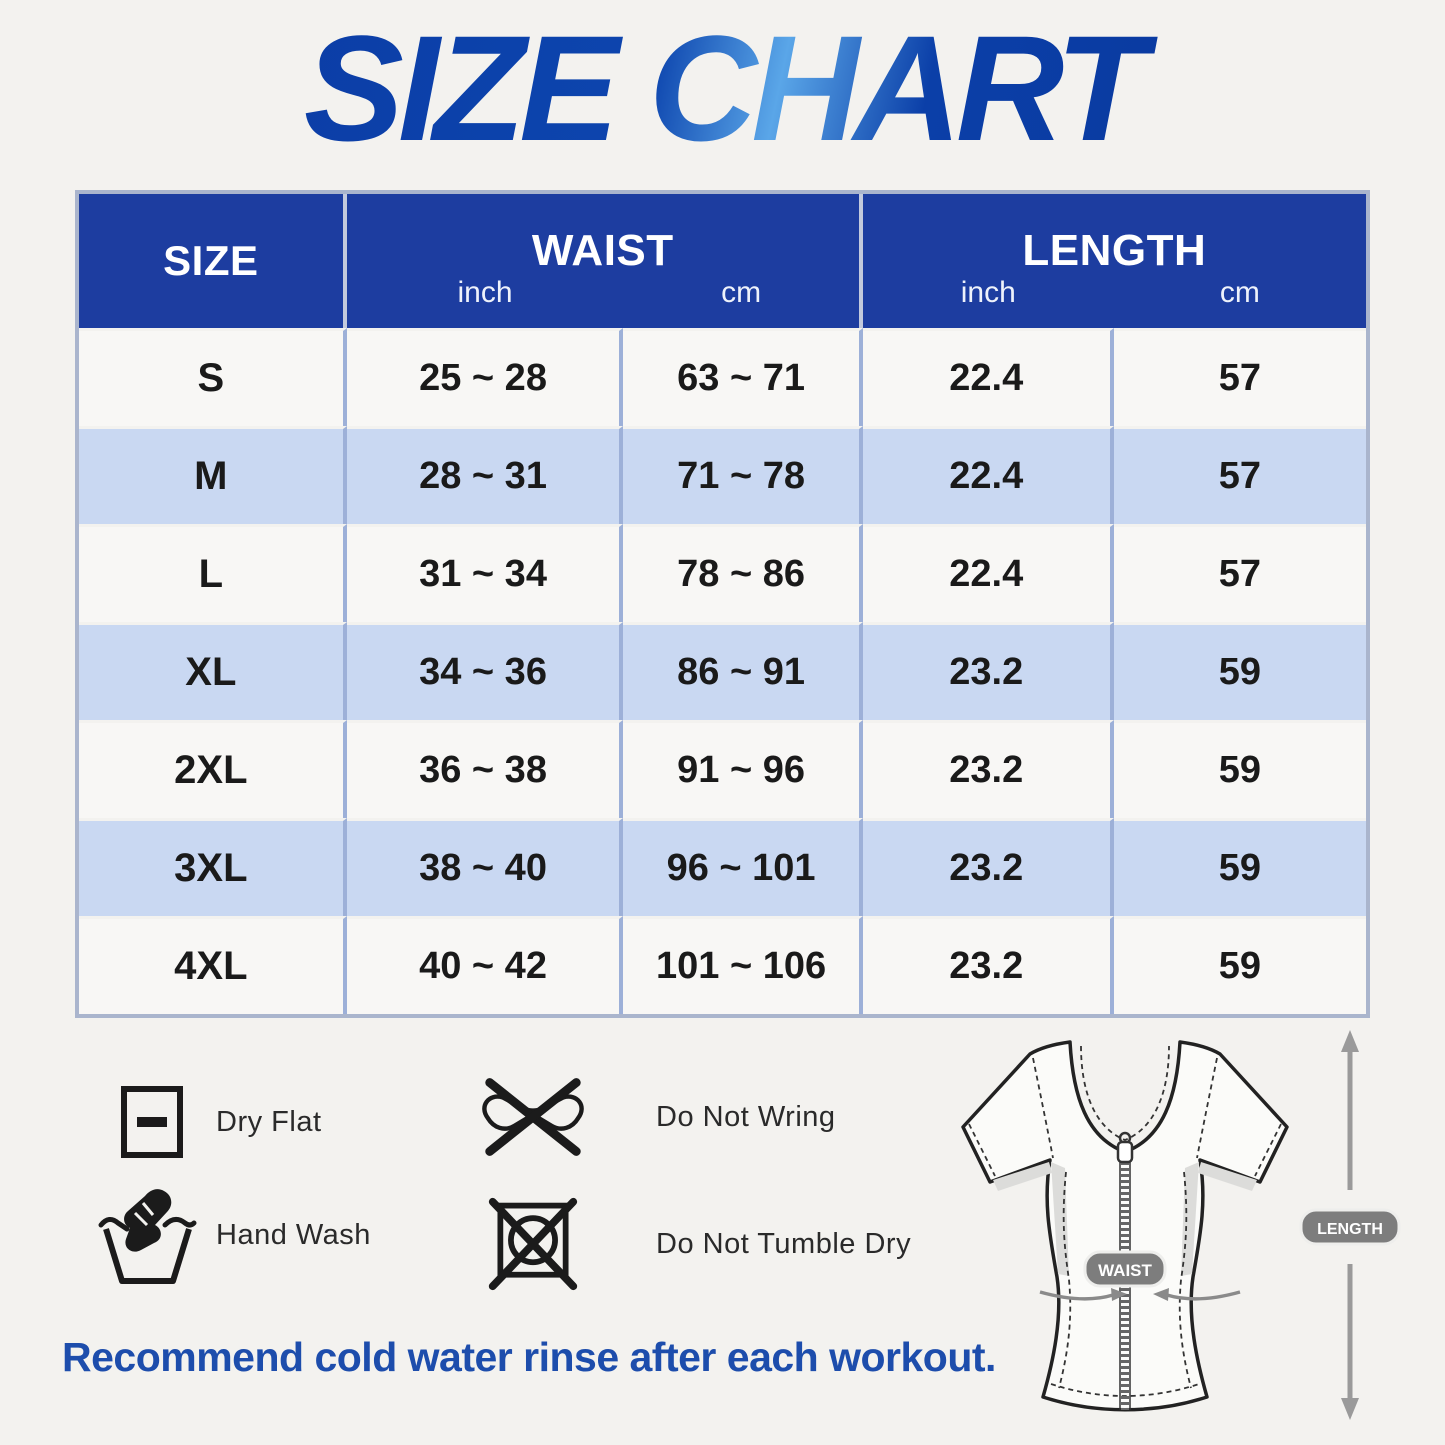  I want to click on garment-diagram: WAIST LENGTH, so click(1181, 1225).